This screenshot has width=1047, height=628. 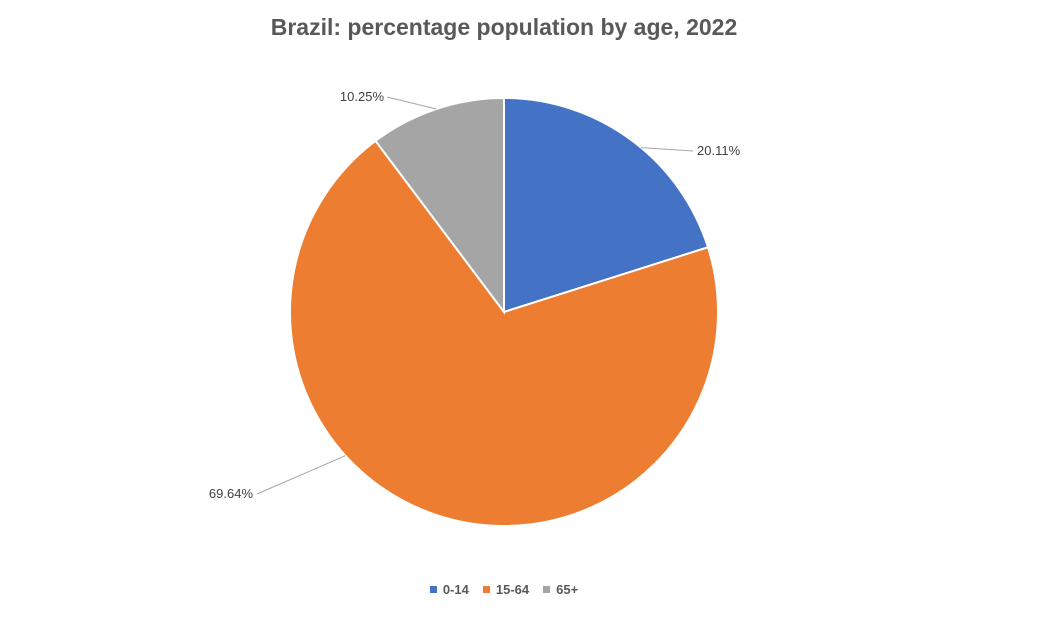 What do you see at coordinates (567, 589) in the screenshot?
I see `legend-label-65-plus: 65+` at bounding box center [567, 589].